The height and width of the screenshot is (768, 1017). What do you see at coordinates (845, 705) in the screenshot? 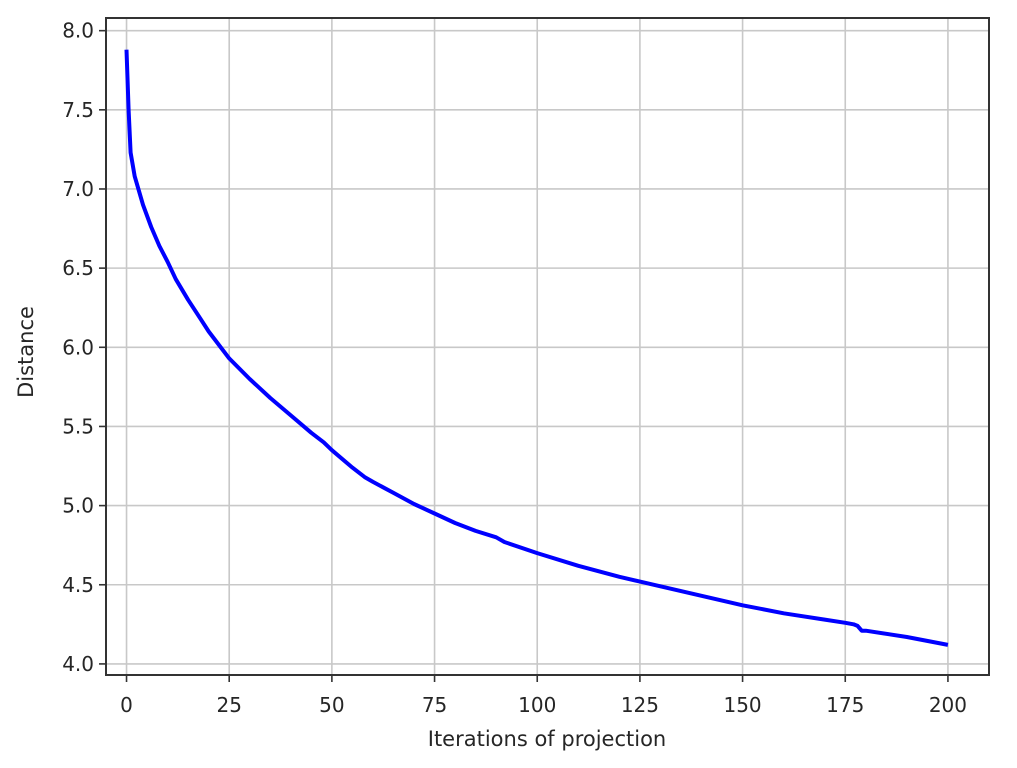
I see `x-tick-label: 175` at bounding box center [845, 705].